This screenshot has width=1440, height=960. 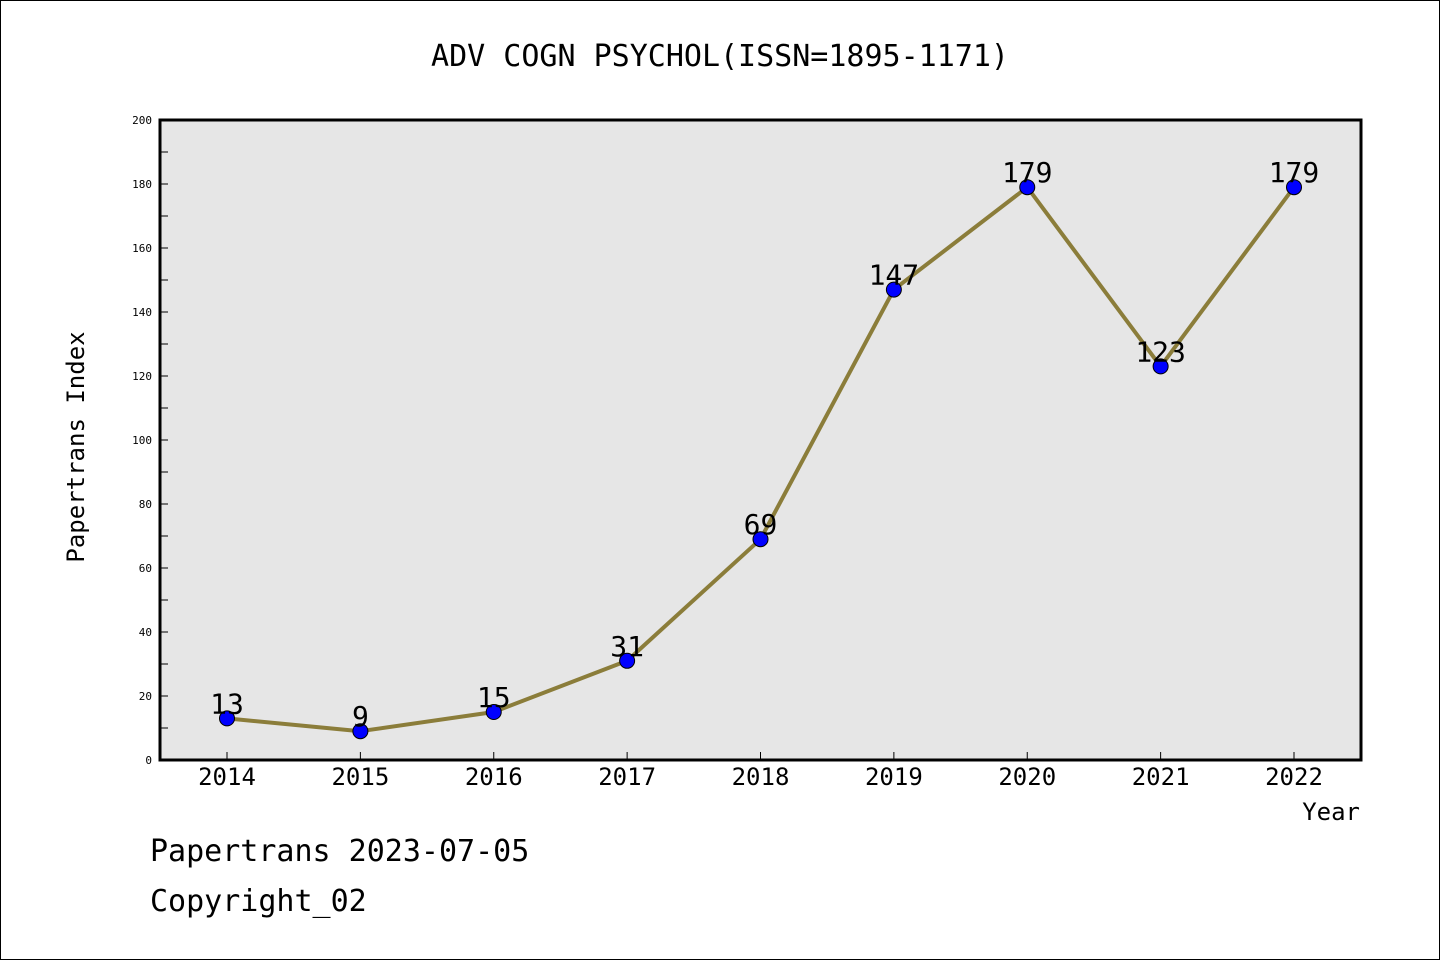 I want to click on data-label: 15, so click(x=494, y=697).